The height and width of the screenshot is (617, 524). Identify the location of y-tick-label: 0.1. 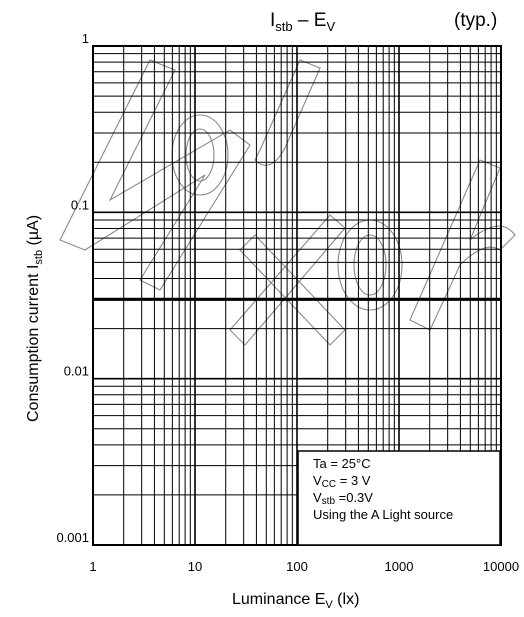
(80, 204).